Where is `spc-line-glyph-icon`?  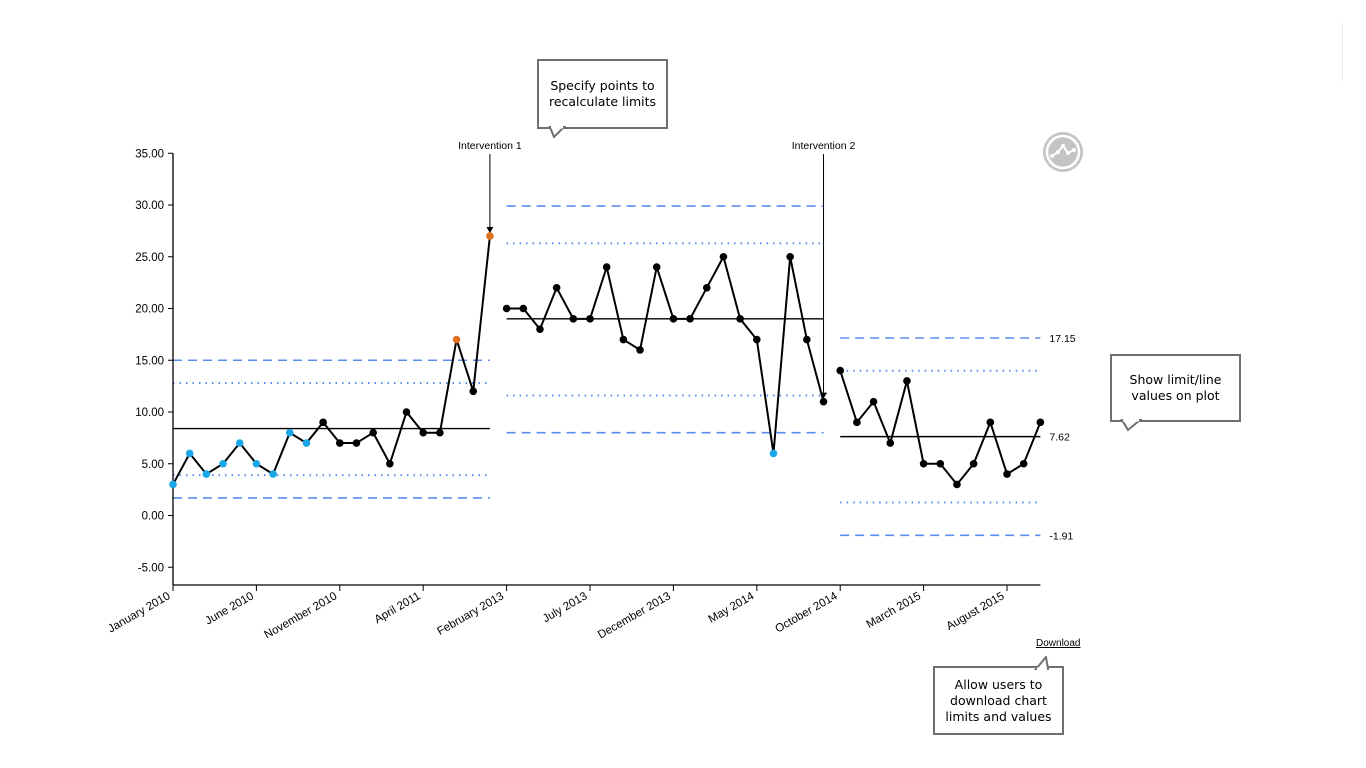 spc-line-glyph-icon is located at coordinates (1063, 152).